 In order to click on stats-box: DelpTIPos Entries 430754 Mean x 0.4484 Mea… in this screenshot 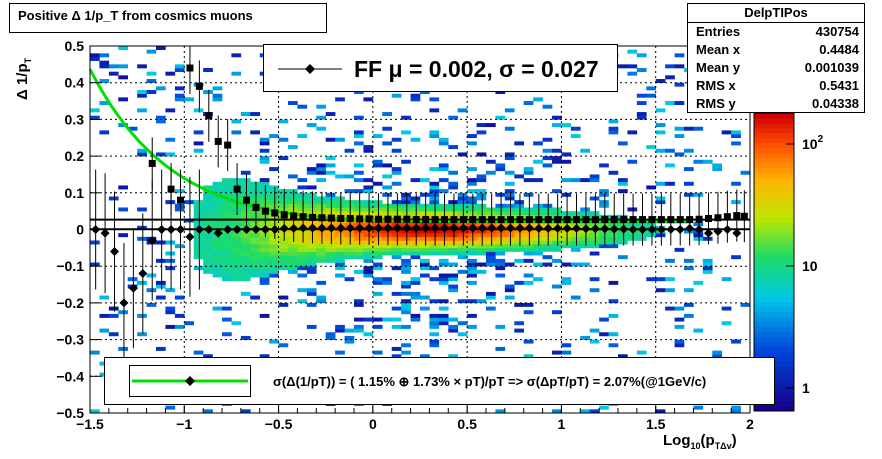, I will do `click(776, 58)`.